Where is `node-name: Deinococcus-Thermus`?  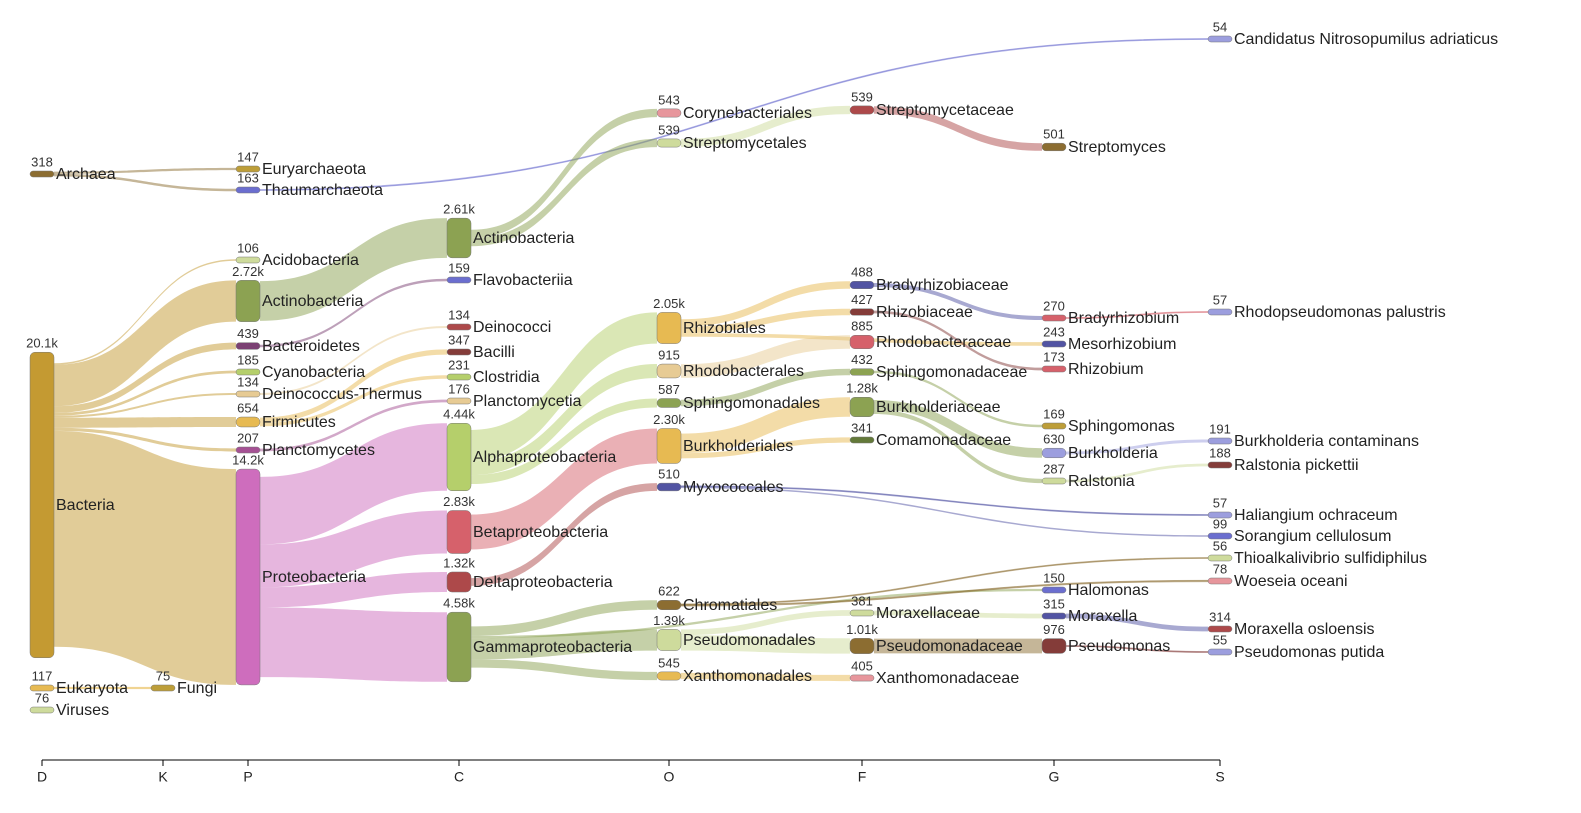 node-name: Deinococcus-Thermus is located at coordinates (342, 394).